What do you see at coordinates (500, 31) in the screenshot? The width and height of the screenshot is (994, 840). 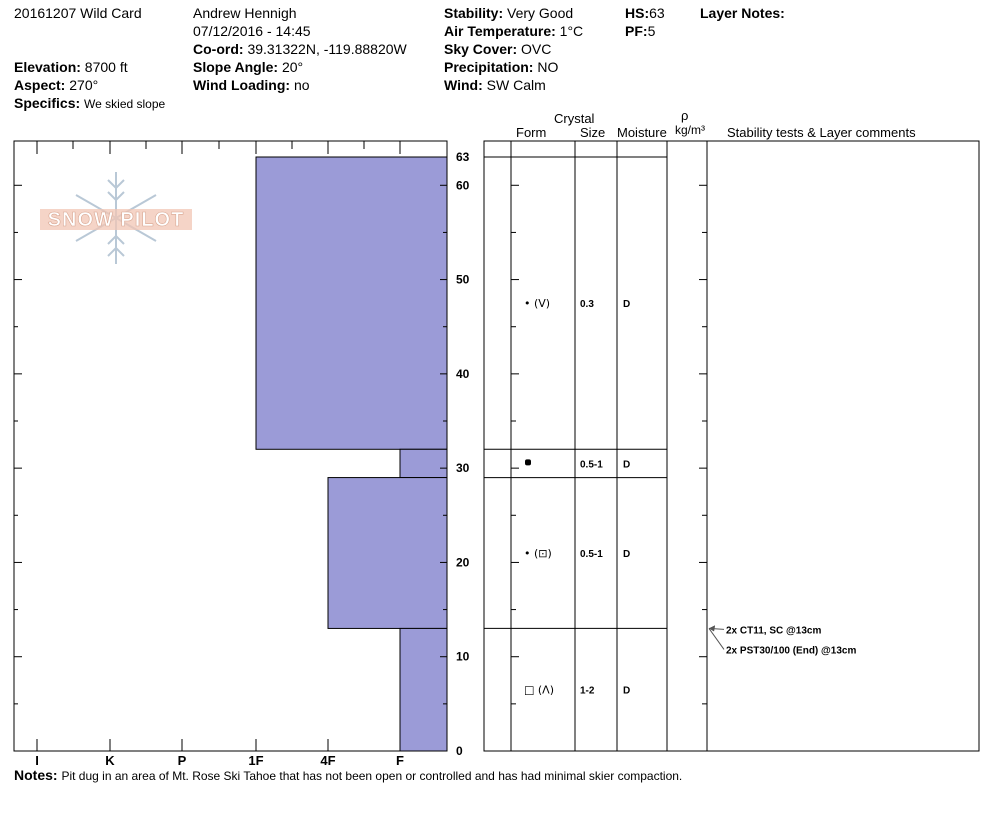 I see `air-temp-label: Air Temperature:` at bounding box center [500, 31].